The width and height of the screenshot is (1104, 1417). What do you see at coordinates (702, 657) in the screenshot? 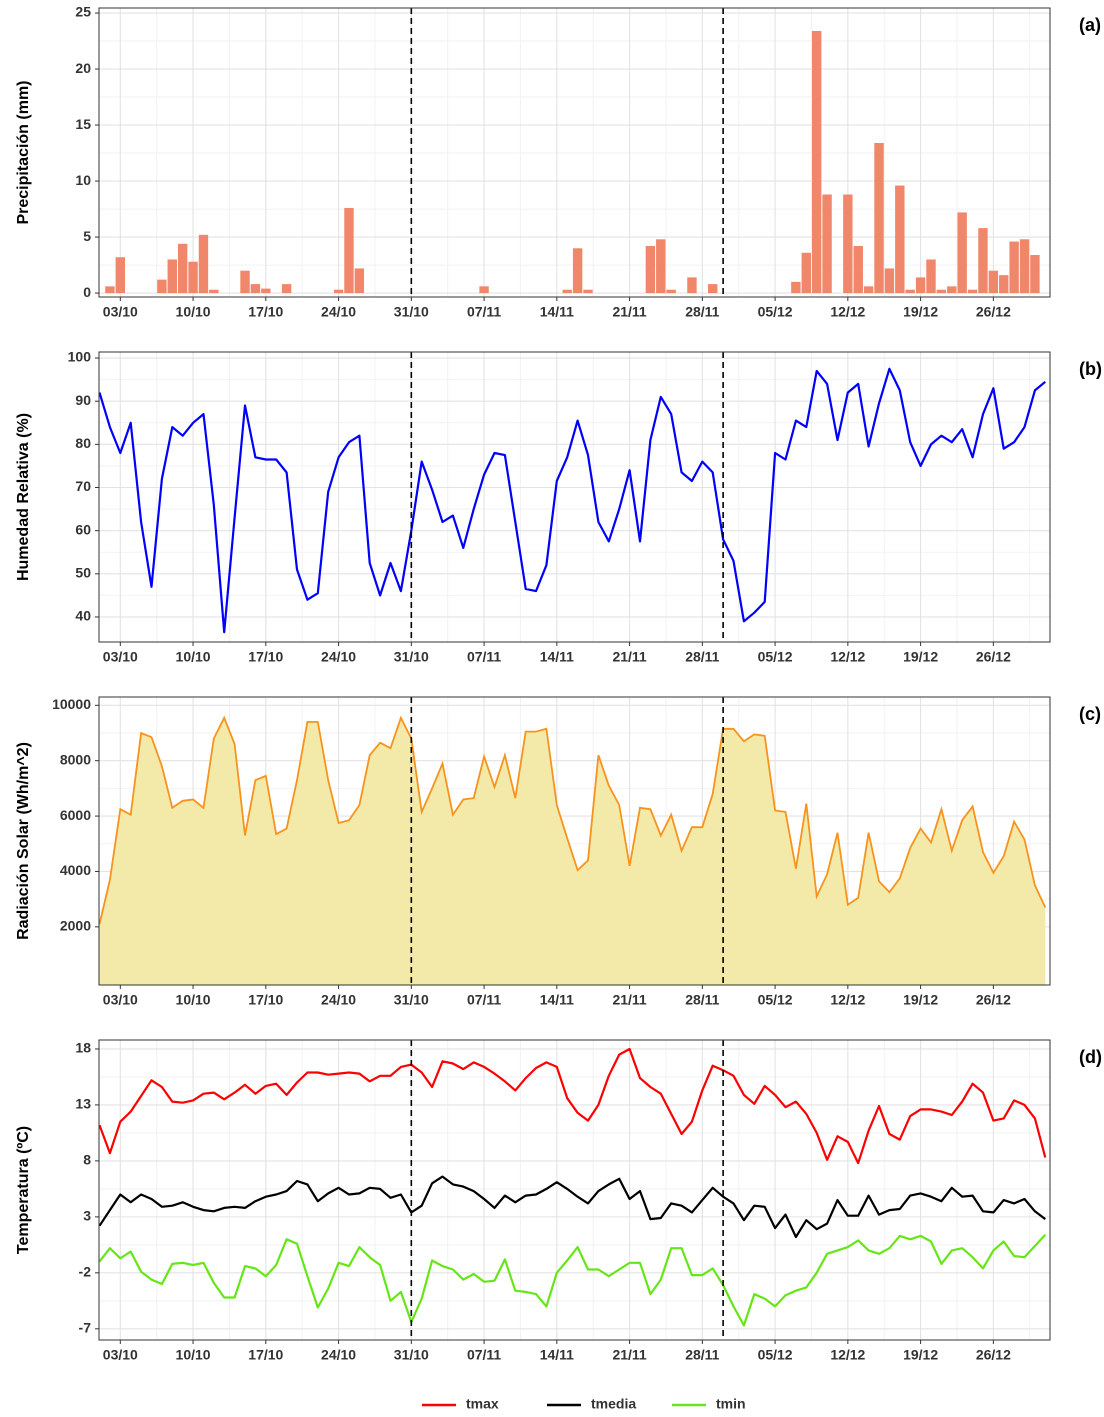
I see `x-tick-label: 28/11` at bounding box center [702, 657].